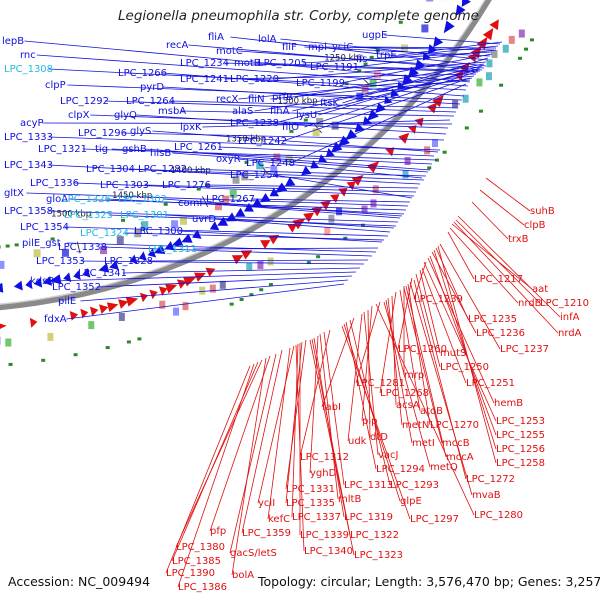 The width and height of the screenshot is (600, 604). What do you see at coordinates (191, 127) in the screenshot?
I see `gene-label: lpxK` at bounding box center [191, 127].